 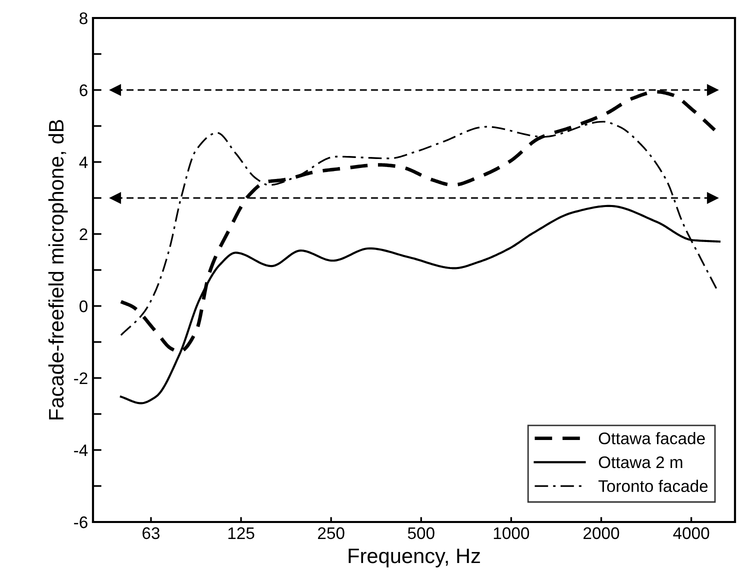 I want to click on legend-label: Ottawa facade, so click(x=651, y=438).